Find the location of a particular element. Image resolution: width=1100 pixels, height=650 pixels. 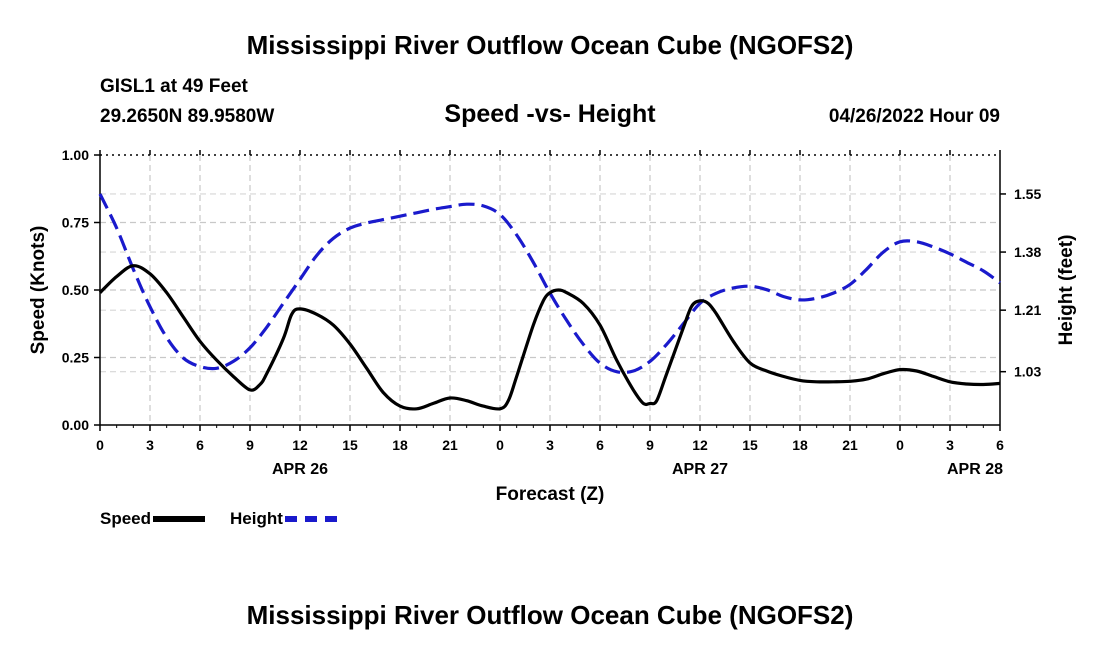

legend-swatch-speed is located at coordinates (179, 519).